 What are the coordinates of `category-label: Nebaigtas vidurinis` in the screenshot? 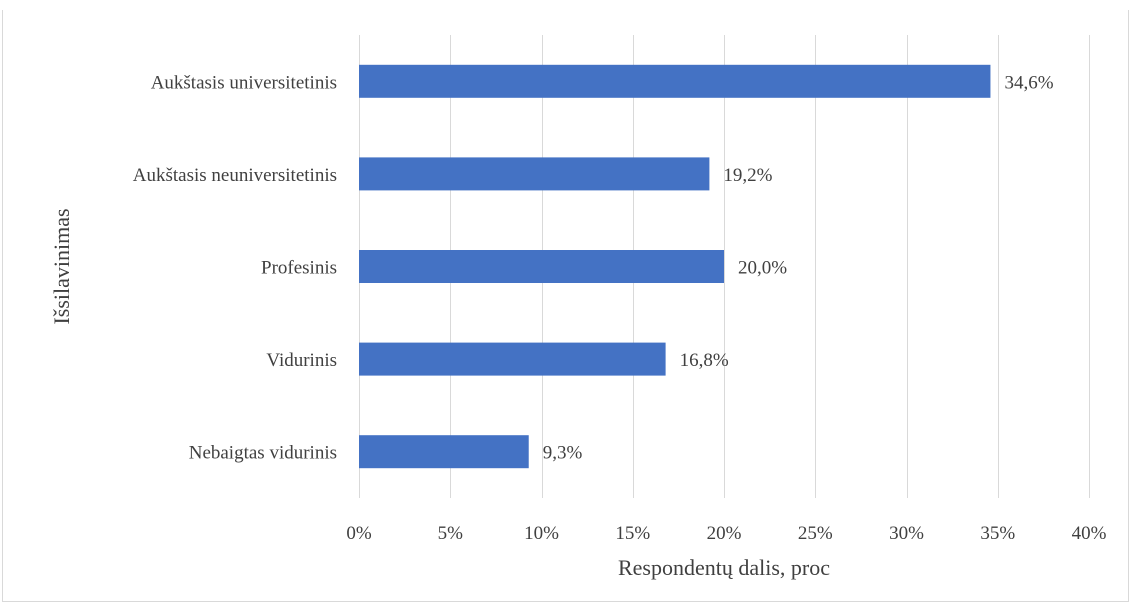 It's located at (263, 453).